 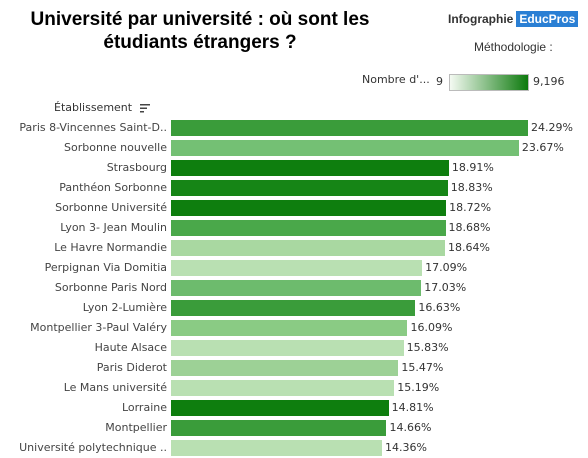 I want to click on methodology-label: Méthodologie :, so click(x=513, y=47).